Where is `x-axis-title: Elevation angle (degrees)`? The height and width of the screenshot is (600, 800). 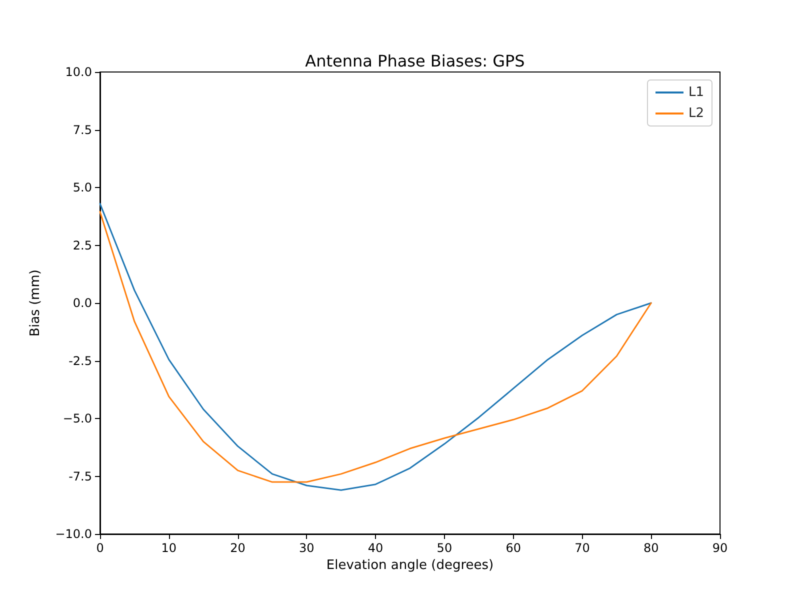 x-axis-title: Elevation angle (degrees) is located at coordinates (410, 565).